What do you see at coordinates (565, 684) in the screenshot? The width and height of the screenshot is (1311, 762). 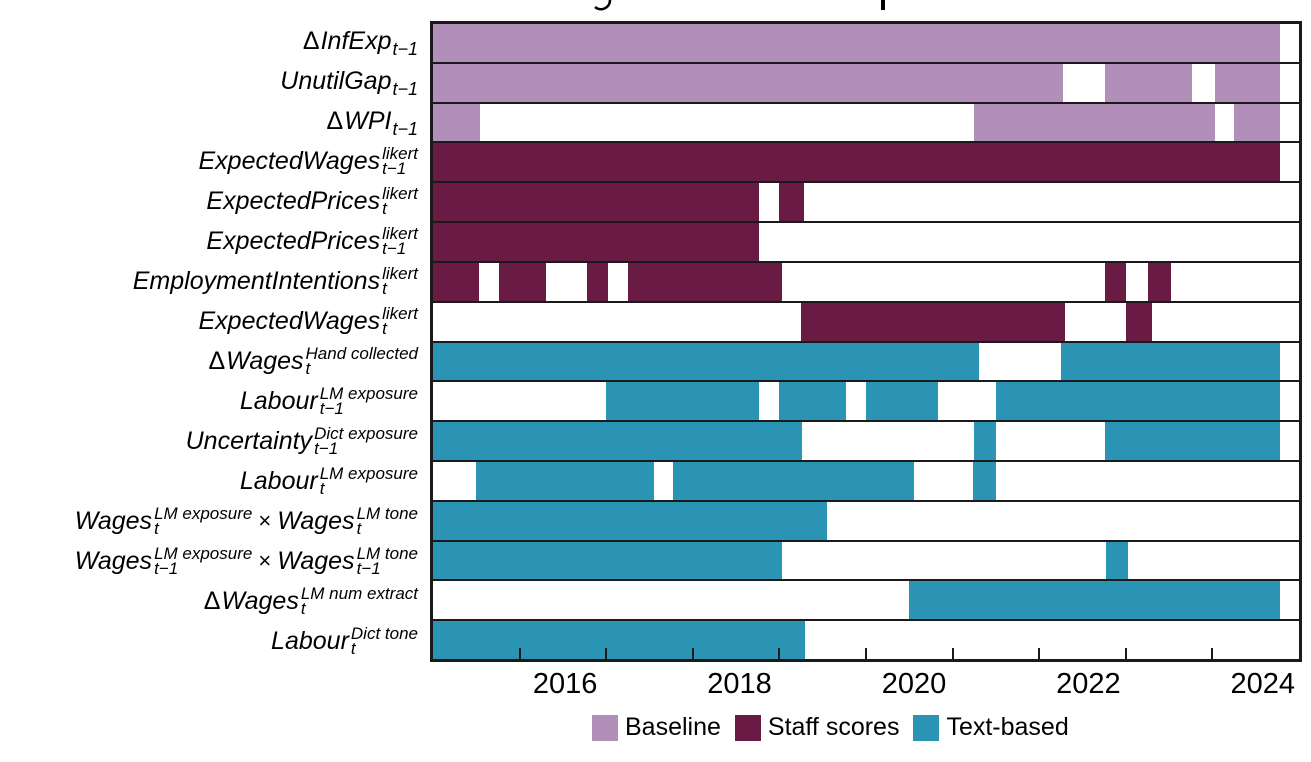 I see `x-axis-tick-label: 2016` at bounding box center [565, 684].